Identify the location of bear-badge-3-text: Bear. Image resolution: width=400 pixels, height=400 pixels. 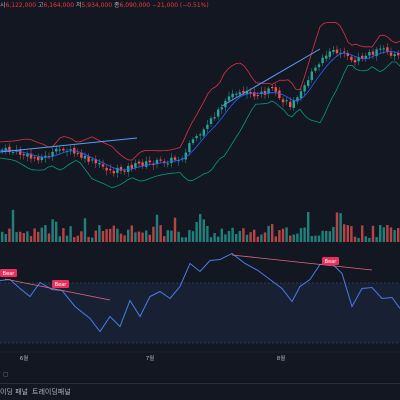
(331, 262).